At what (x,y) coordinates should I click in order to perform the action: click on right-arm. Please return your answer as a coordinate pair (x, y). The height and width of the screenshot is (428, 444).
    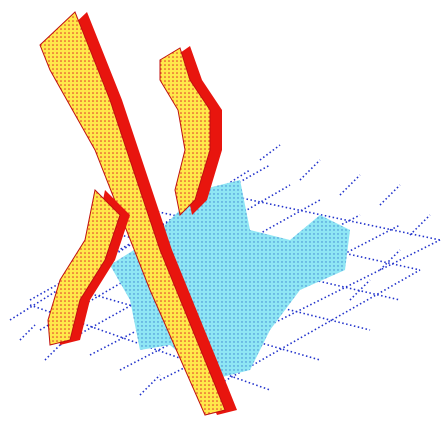
    Looking at the image, I should click on (185, 132).